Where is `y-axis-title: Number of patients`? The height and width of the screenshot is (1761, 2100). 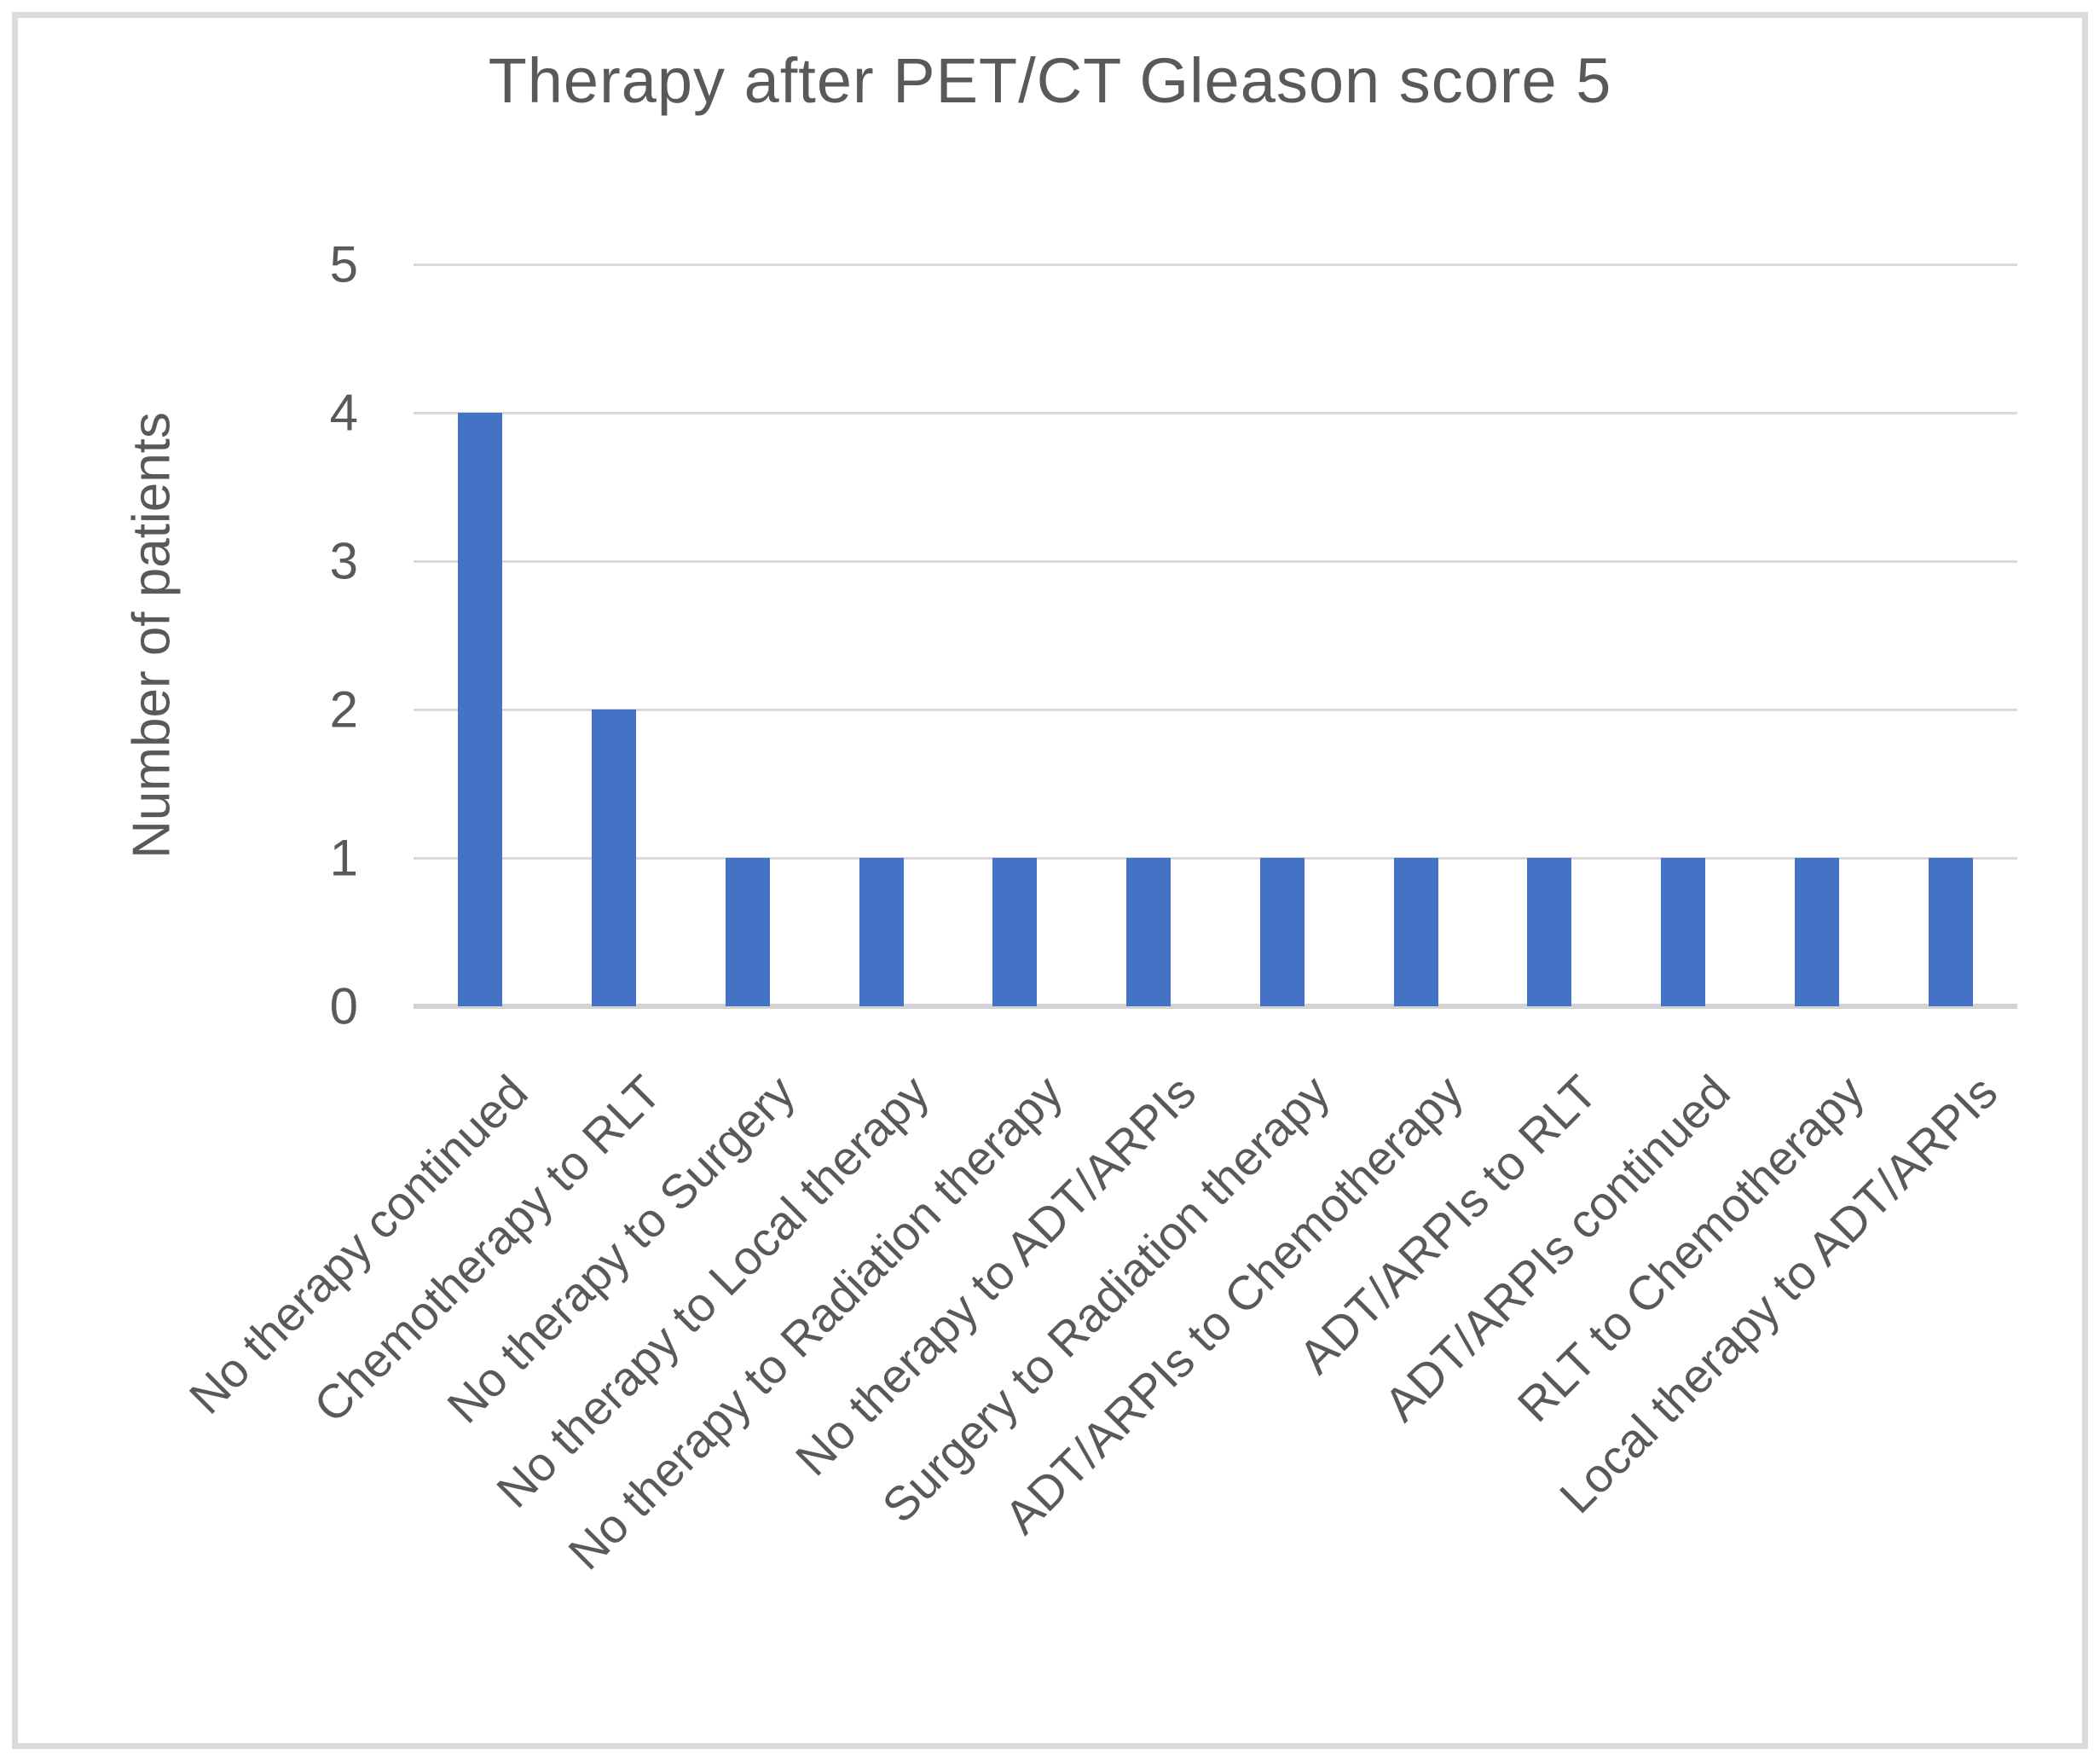
y-axis-title: Number of patients is located at coordinates (152, 635).